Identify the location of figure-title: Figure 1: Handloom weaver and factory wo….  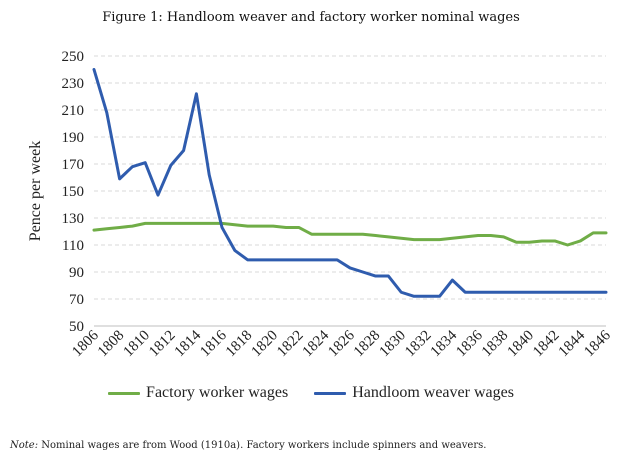
(311, 17).